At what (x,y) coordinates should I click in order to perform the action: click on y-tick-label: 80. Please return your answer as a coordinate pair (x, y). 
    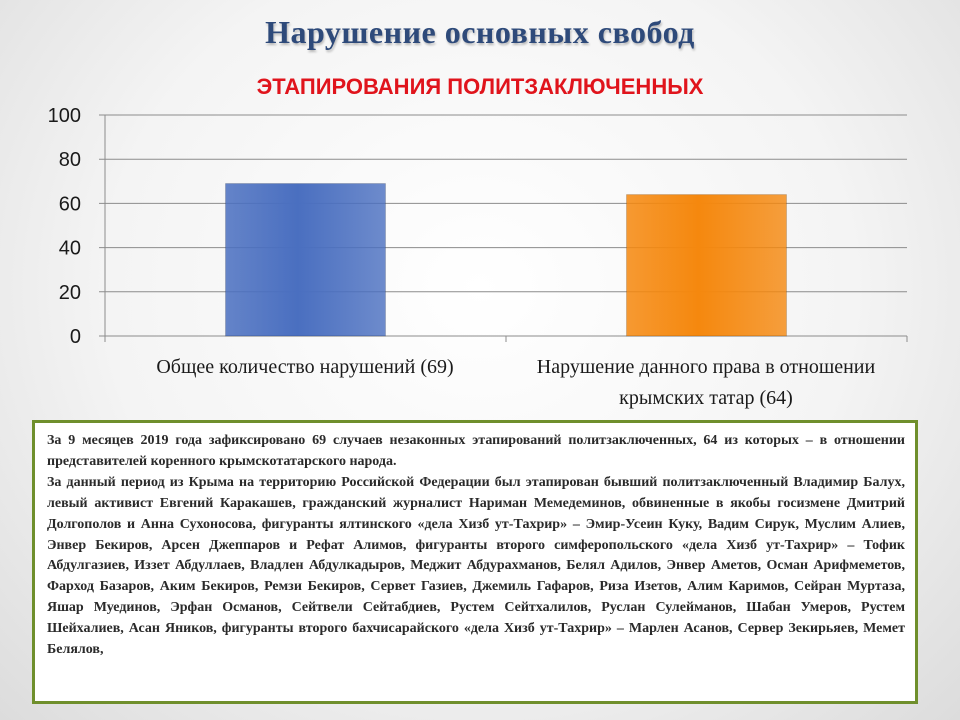
    Looking at the image, I should click on (70, 160).